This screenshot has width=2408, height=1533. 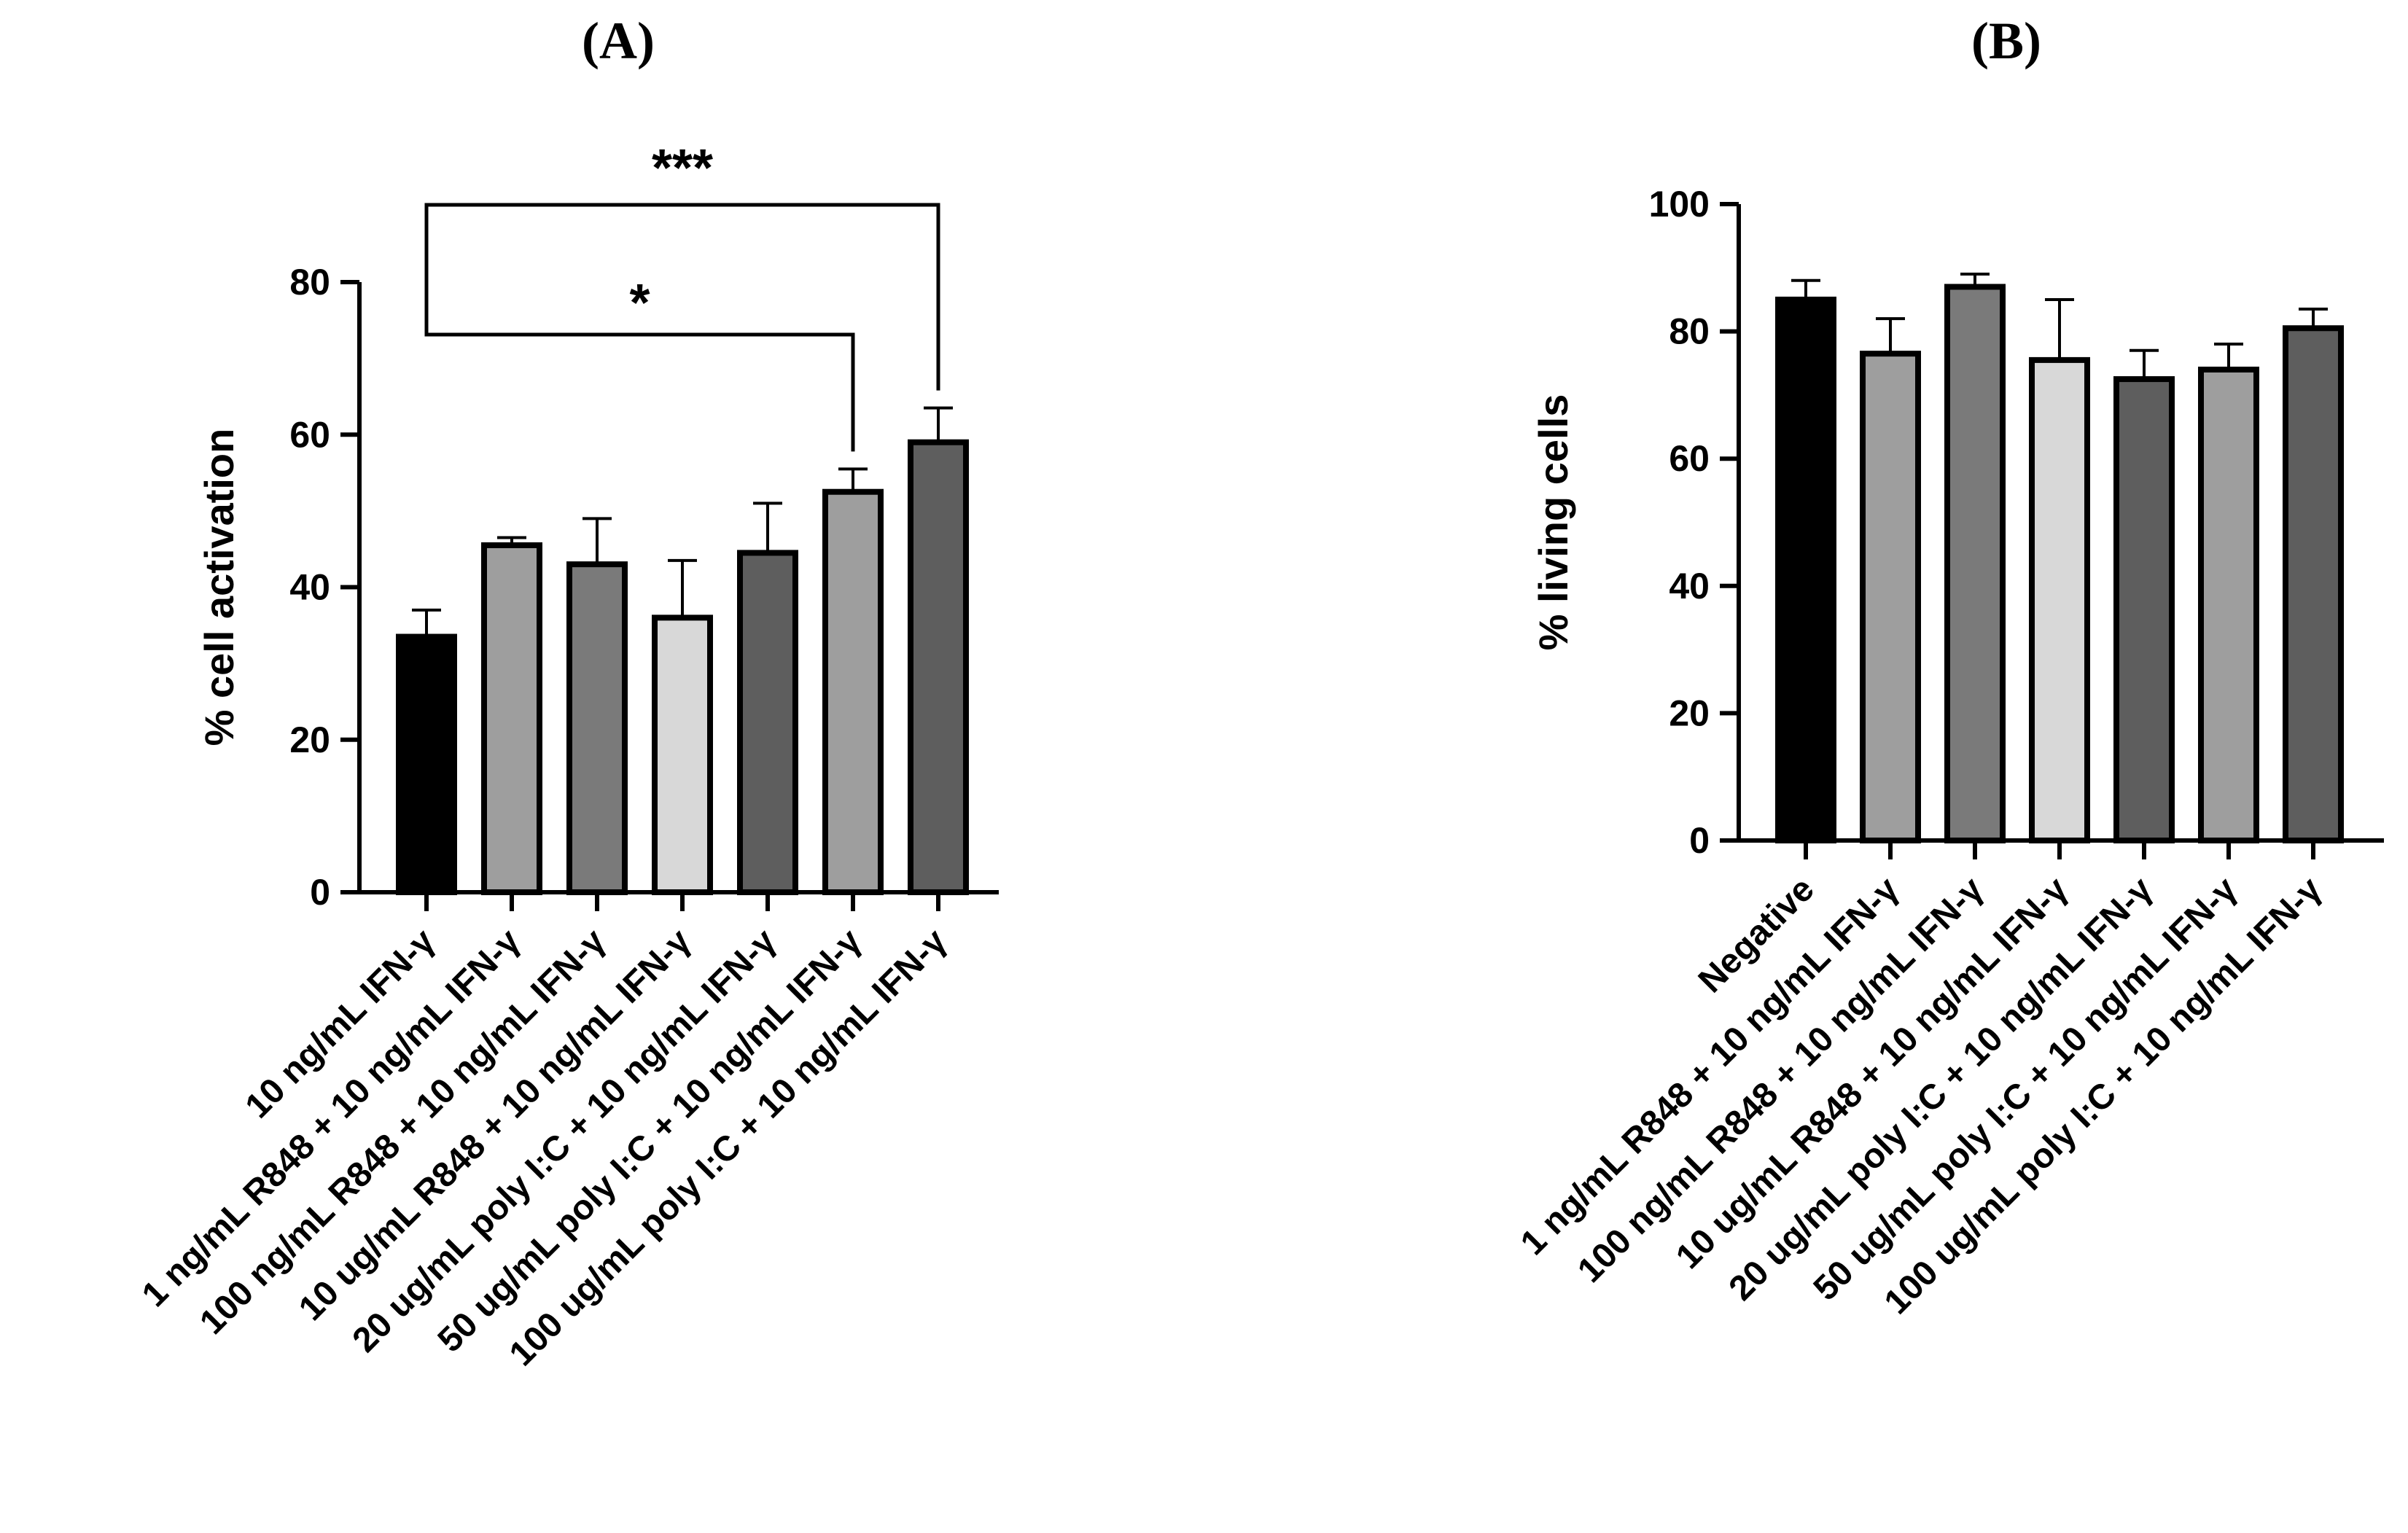 What do you see at coordinates (683, 168) in the screenshot?
I see `significance-label: ***` at bounding box center [683, 168].